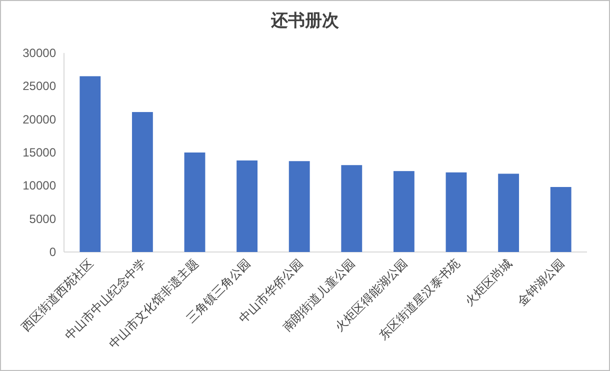 Image resolution: width=610 pixels, height=371 pixels. I want to click on y-tick-label: 15000, so click(39, 153).